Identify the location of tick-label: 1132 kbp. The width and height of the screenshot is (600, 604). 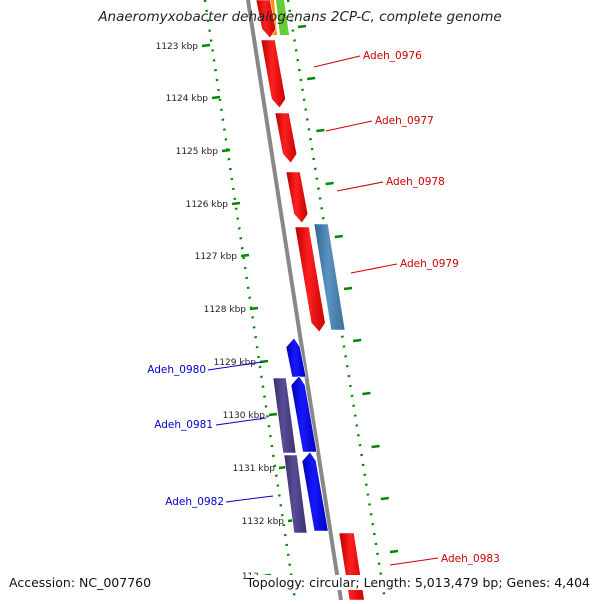
(263, 522).